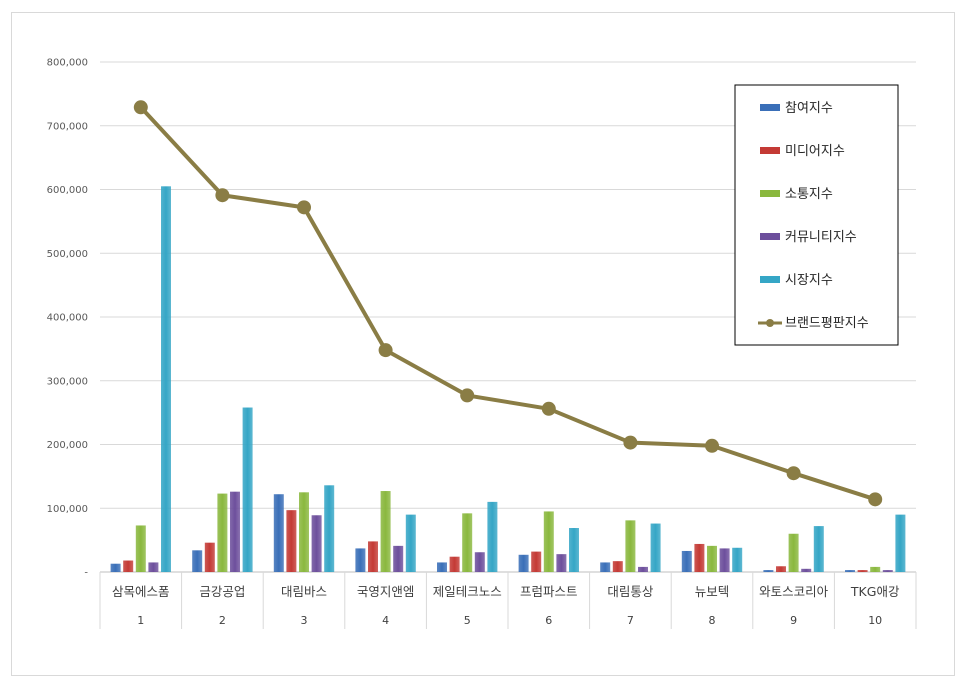 The width and height of the screenshot is (966, 690). Describe the element at coordinates (222, 591) in the screenshot. I see `x-category-label: 금강공업` at that location.